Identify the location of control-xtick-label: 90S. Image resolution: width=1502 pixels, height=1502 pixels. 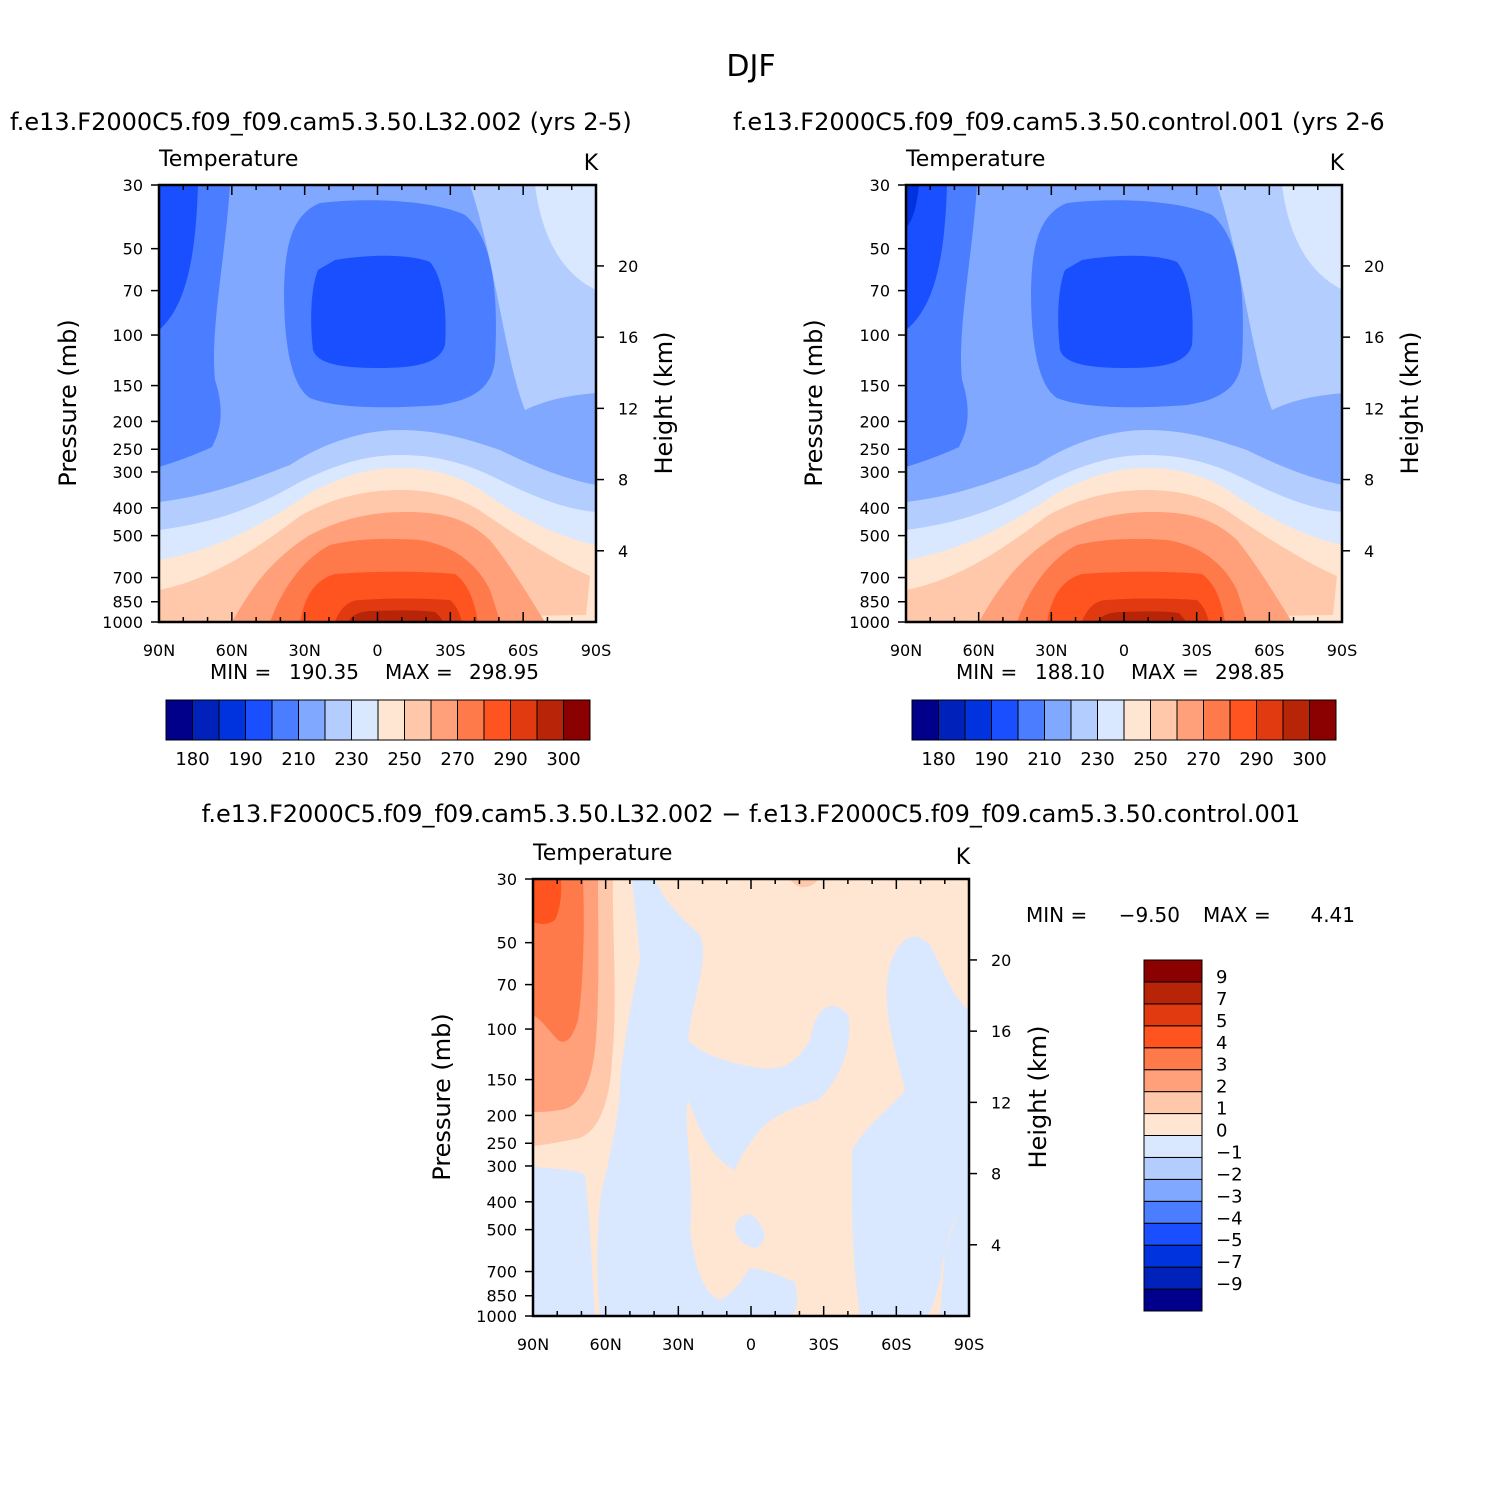
(1342, 650).